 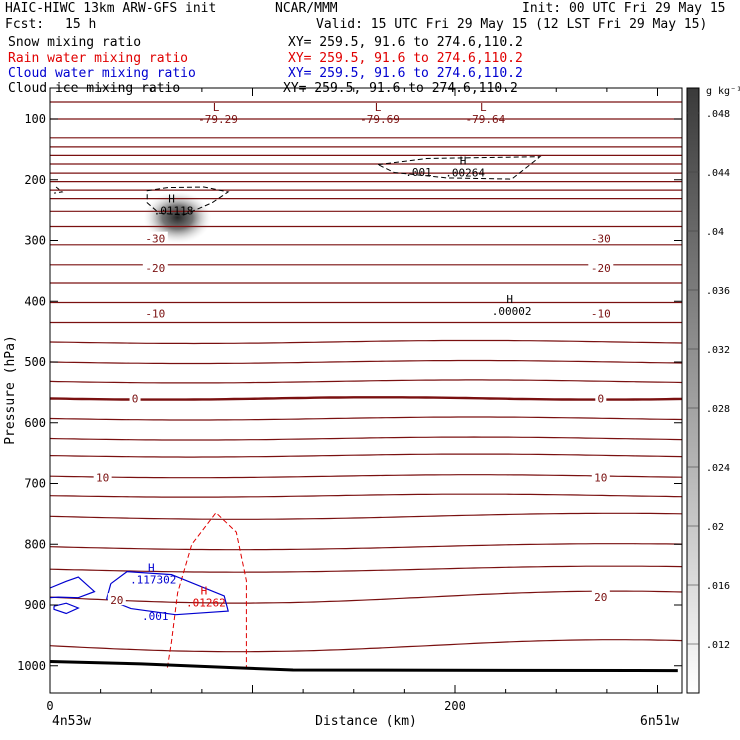 What do you see at coordinates (102, 73) in the screenshot?
I see `field-name-cloud-water: Cloud water mixing ratio` at bounding box center [102, 73].